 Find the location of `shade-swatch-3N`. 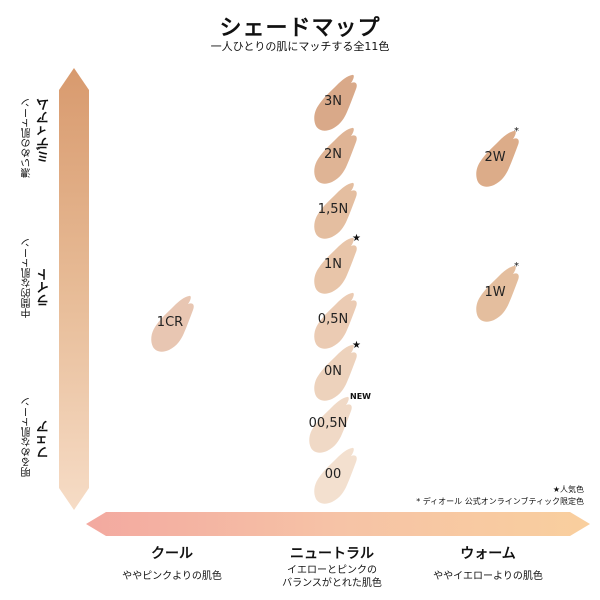

shade-swatch-3N is located at coordinates (337, 102).